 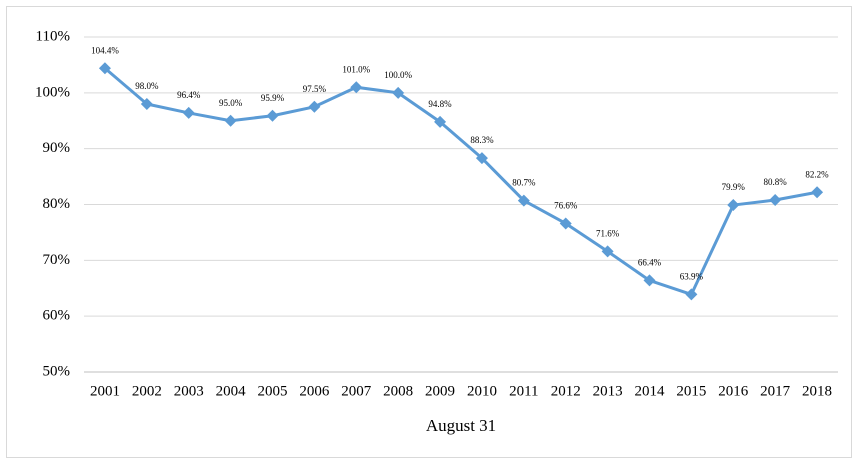 I want to click on y-tick-label: 80%, so click(x=57, y=204).